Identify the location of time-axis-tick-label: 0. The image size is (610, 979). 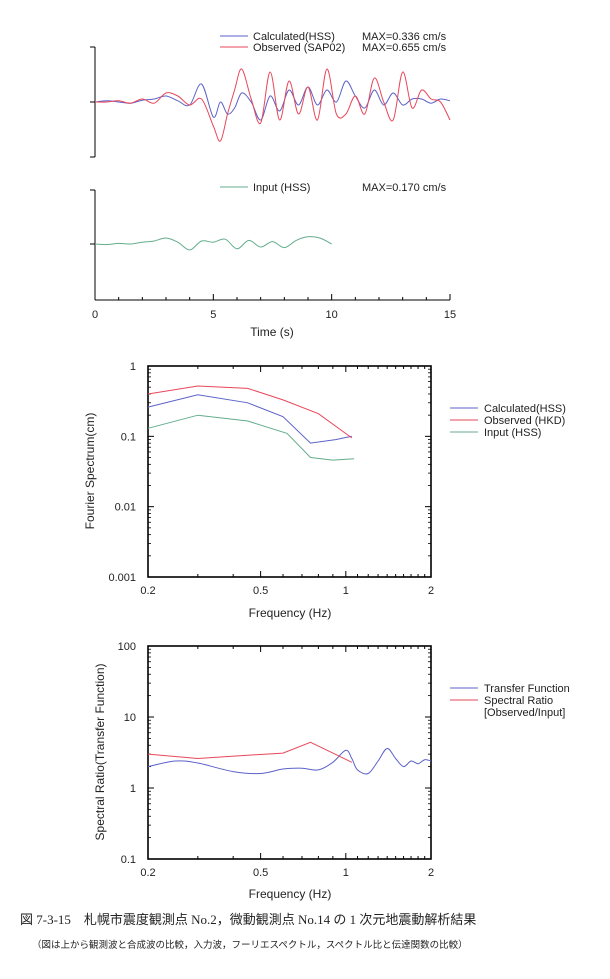
(95, 315).